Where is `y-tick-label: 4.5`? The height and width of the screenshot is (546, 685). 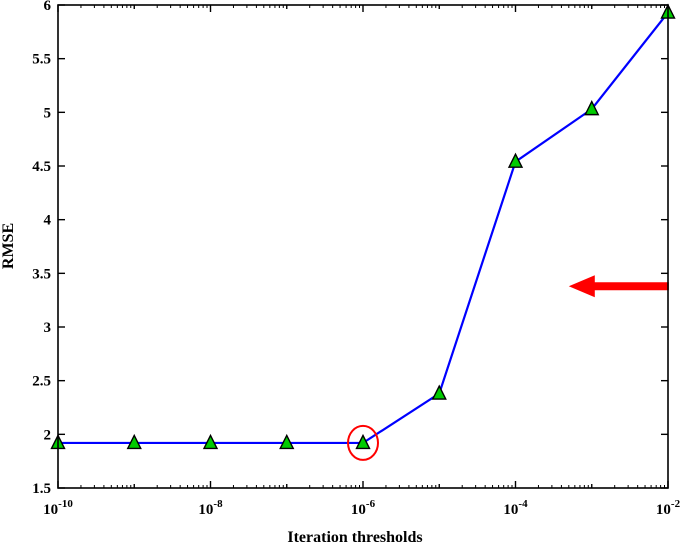
y-tick-label: 4.5 is located at coordinates (41, 167).